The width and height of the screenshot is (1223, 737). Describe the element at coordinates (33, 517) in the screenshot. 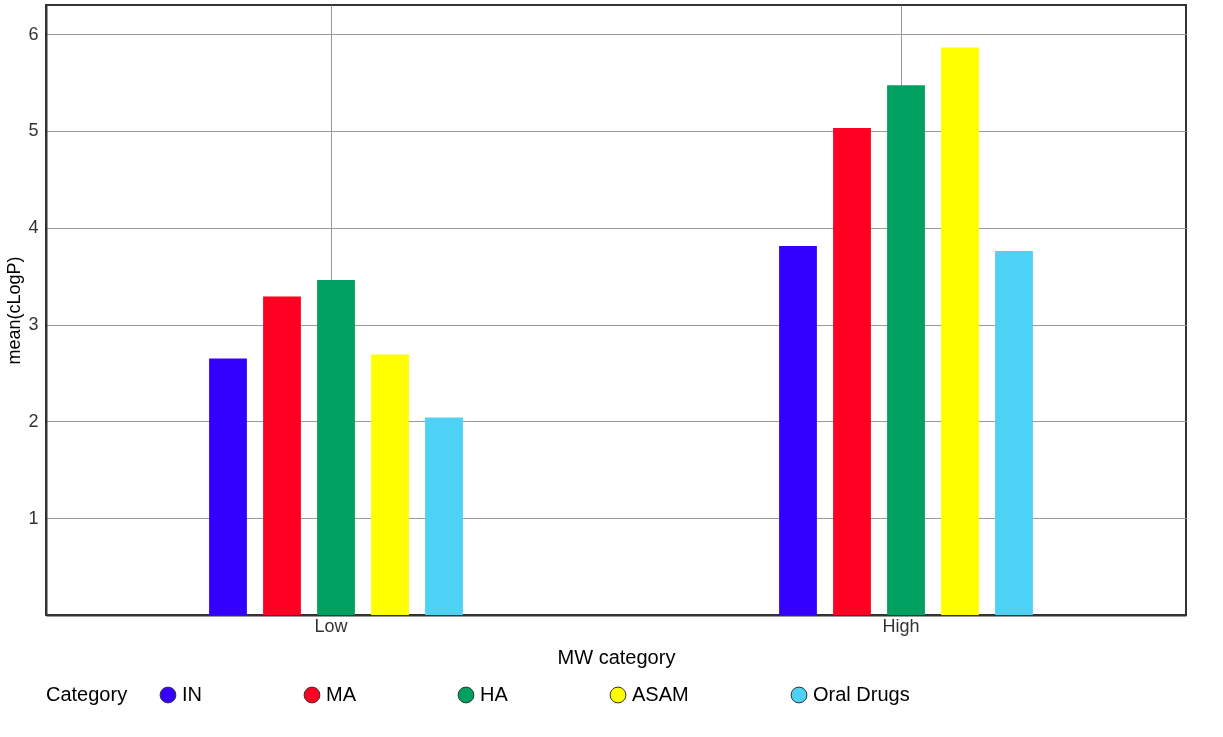

I see `y-tick-label: 1` at that location.